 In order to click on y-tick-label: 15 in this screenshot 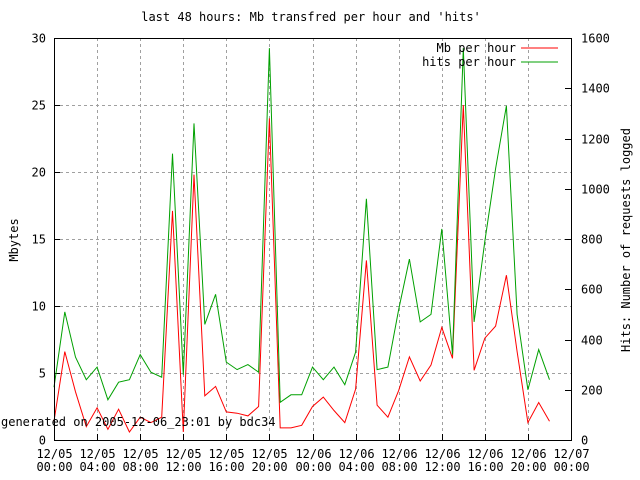, I will do `click(39, 240)`.